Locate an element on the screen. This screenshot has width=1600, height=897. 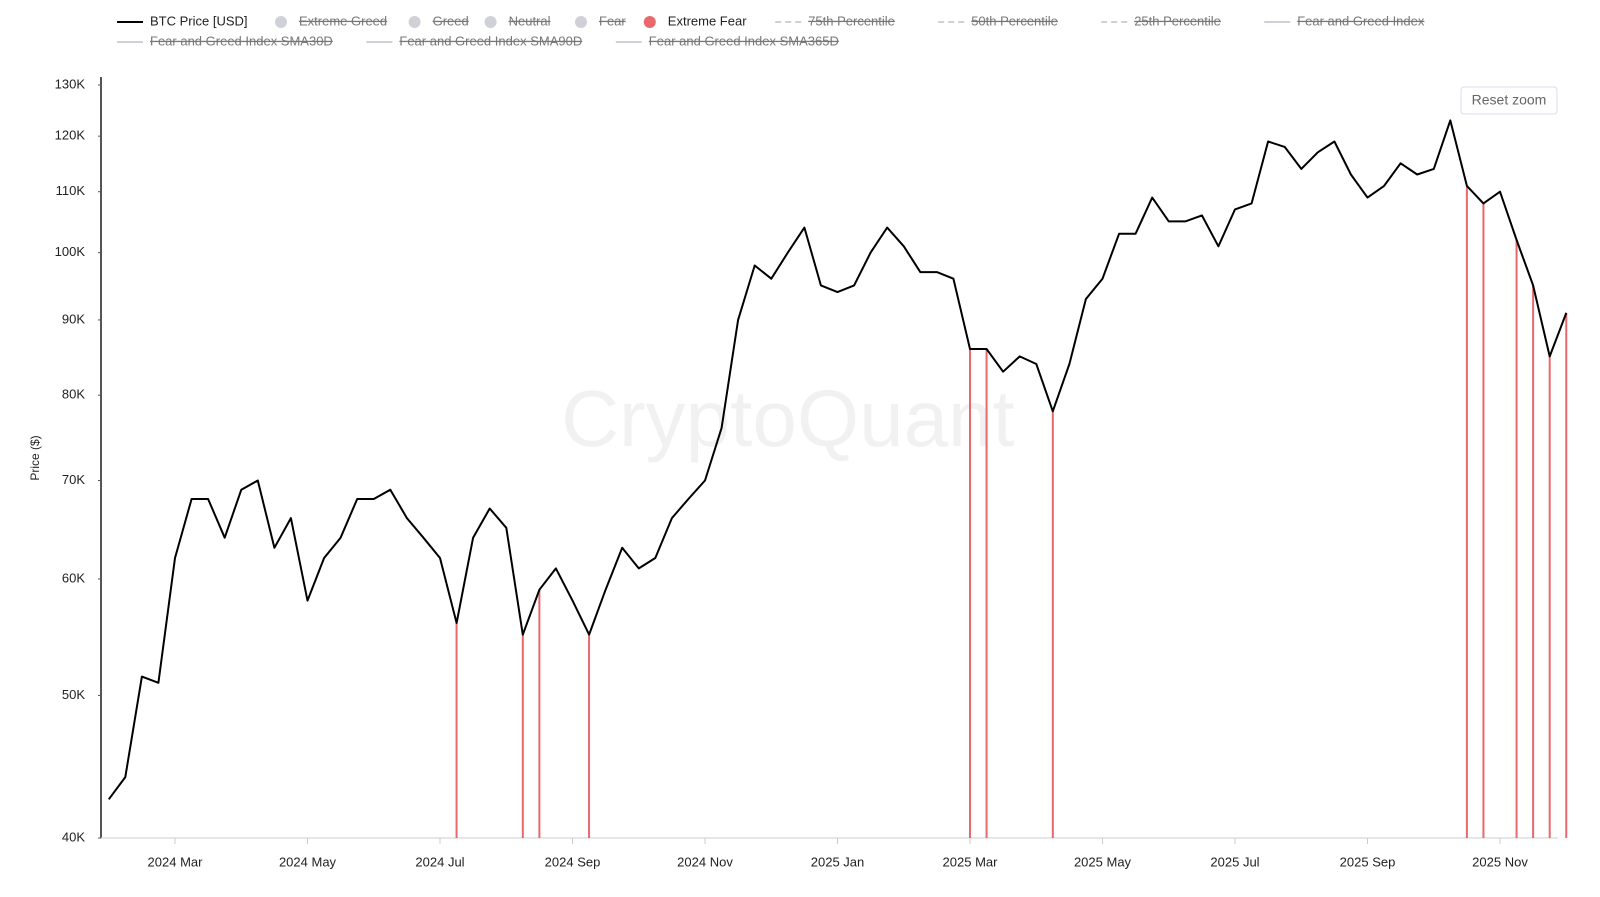
y-tick-label: 40K is located at coordinates (73, 836).